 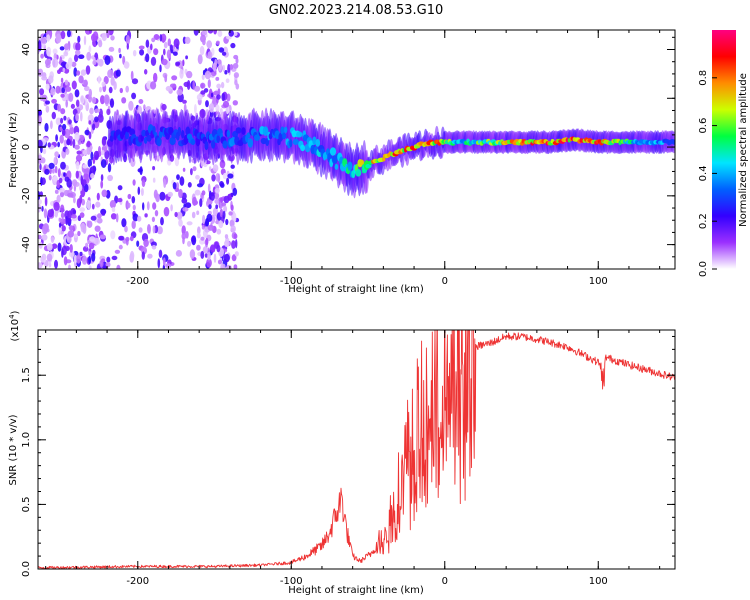 What do you see at coordinates (703, 221) in the screenshot?
I see `colorbar-tick-label: 0.2` at bounding box center [703, 221].